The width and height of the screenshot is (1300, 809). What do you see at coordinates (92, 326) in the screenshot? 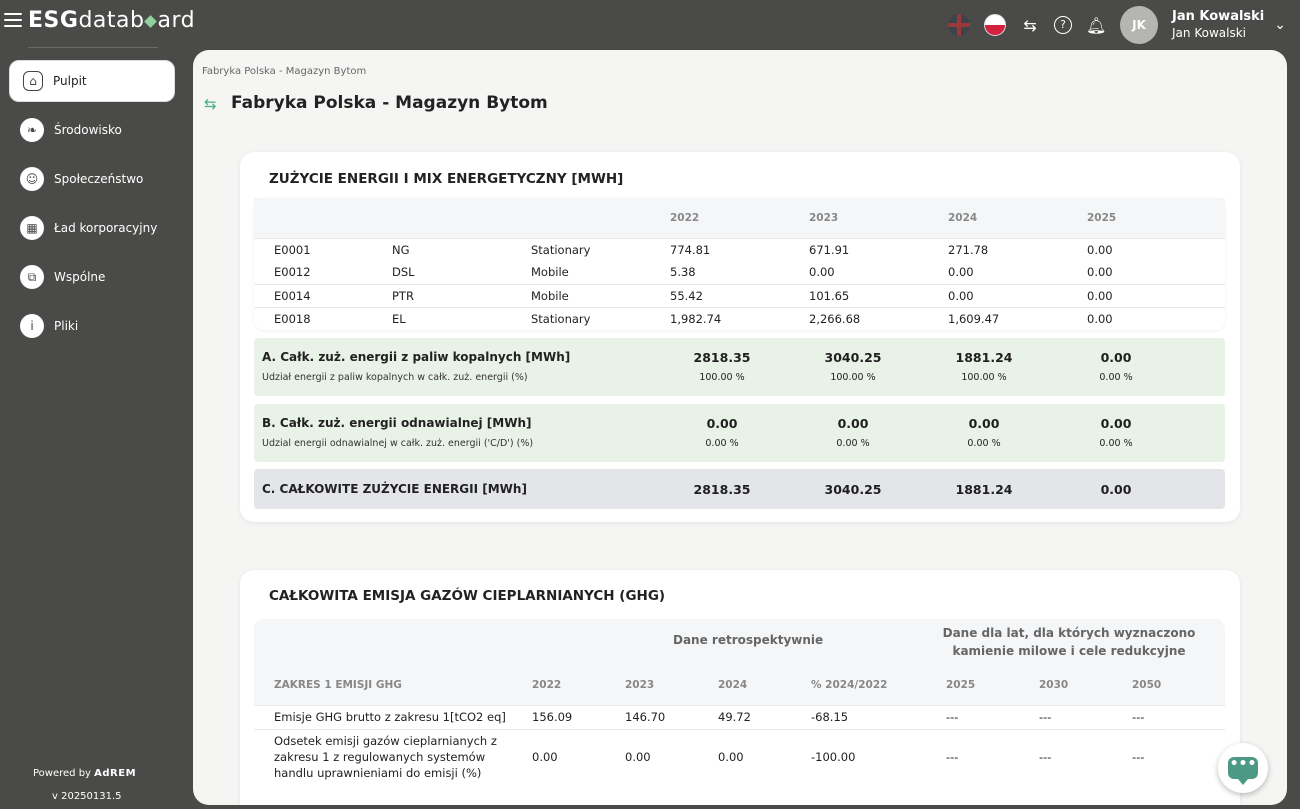
I see `sidebar-item-5: i Pliki` at bounding box center [92, 326].